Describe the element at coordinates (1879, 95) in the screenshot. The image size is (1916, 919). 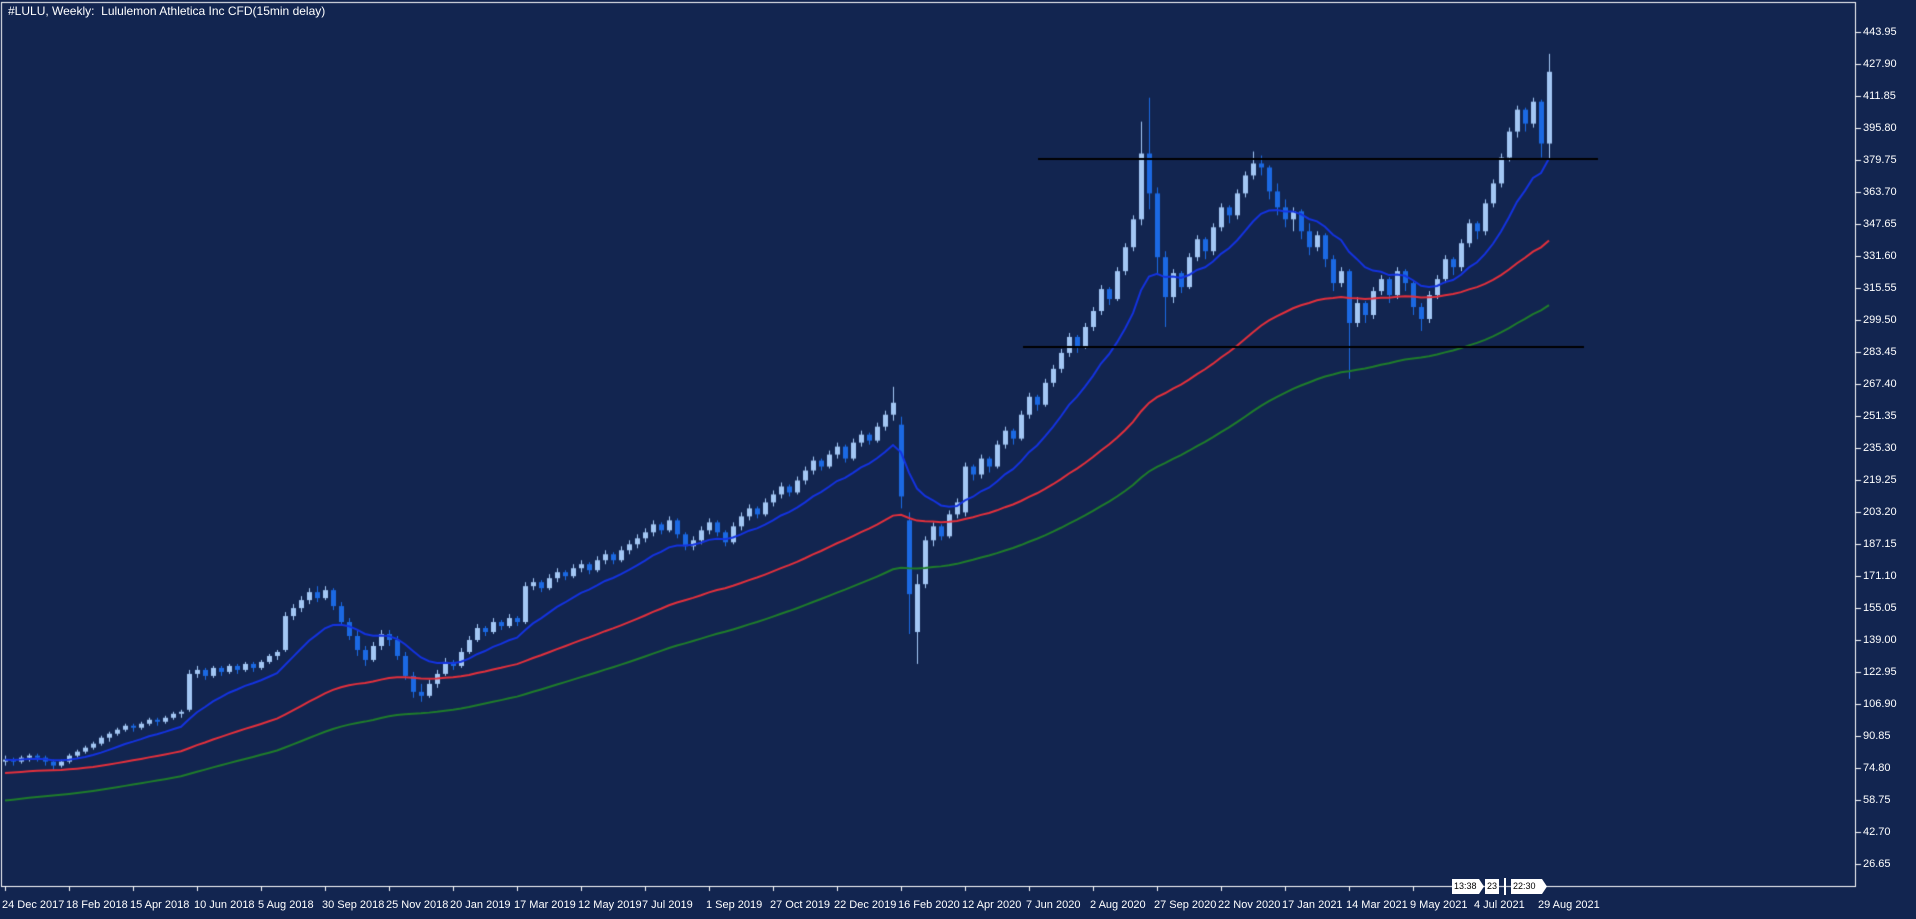
I see `price-axis-label: 411.85` at that location.